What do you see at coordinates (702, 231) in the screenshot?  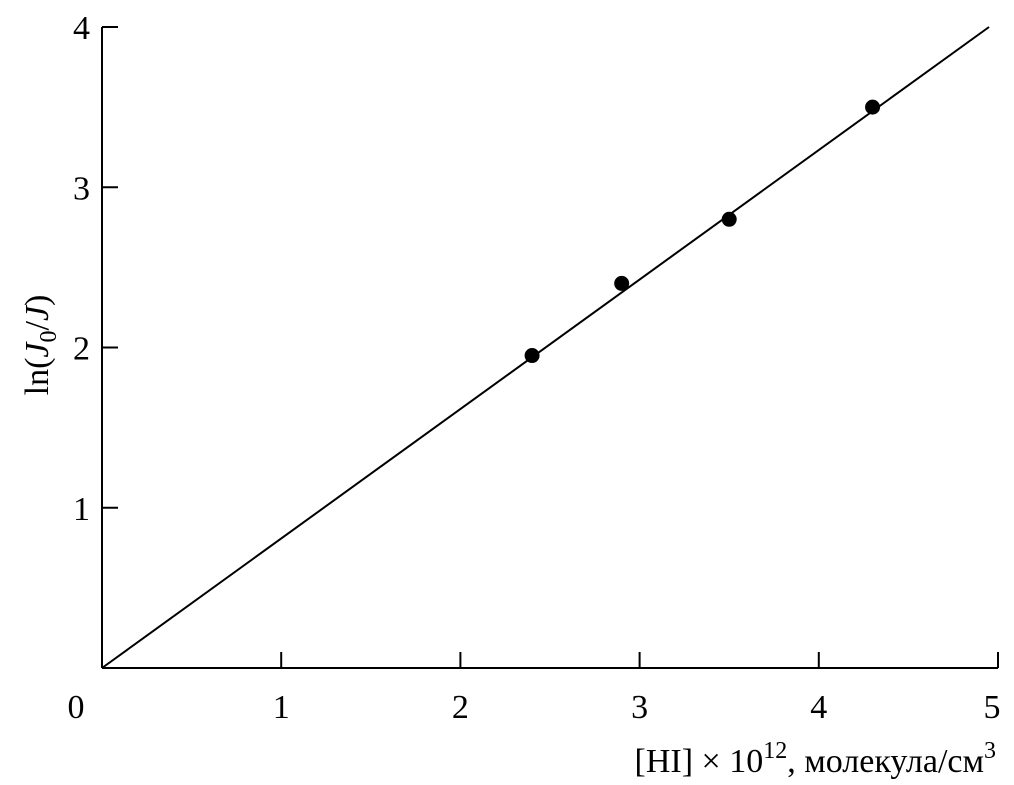 I see `data-points` at bounding box center [702, 231].